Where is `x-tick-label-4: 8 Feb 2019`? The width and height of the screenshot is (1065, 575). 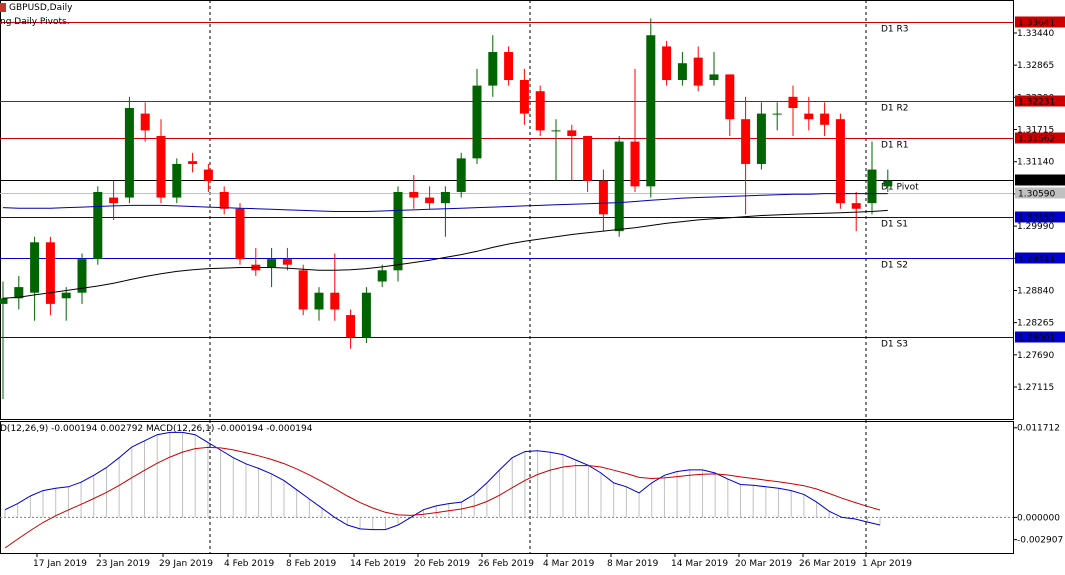
x-tick-label-4: 8 Feb 2019 is located at coordinates (311, 564).